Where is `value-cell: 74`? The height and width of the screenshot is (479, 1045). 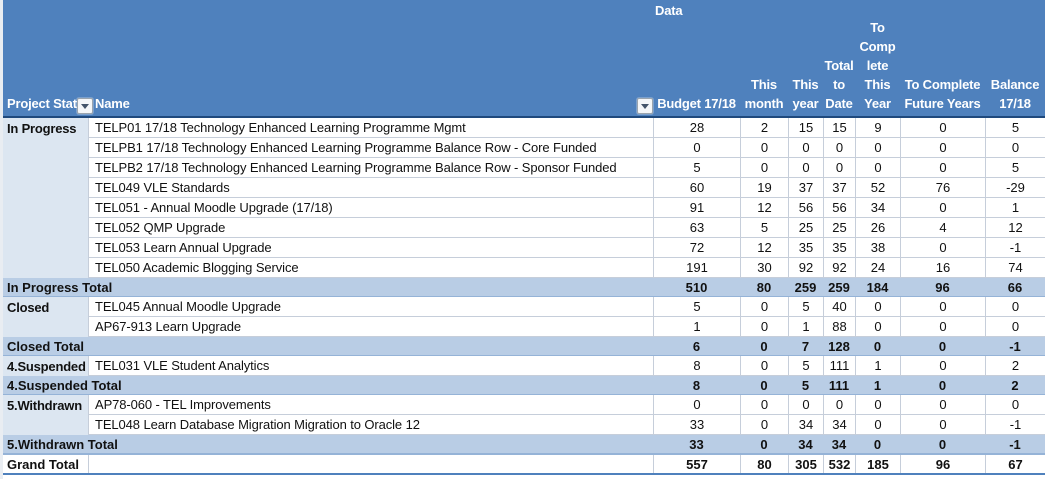
value-cell: 74 is located at coordinates (1015, 268).